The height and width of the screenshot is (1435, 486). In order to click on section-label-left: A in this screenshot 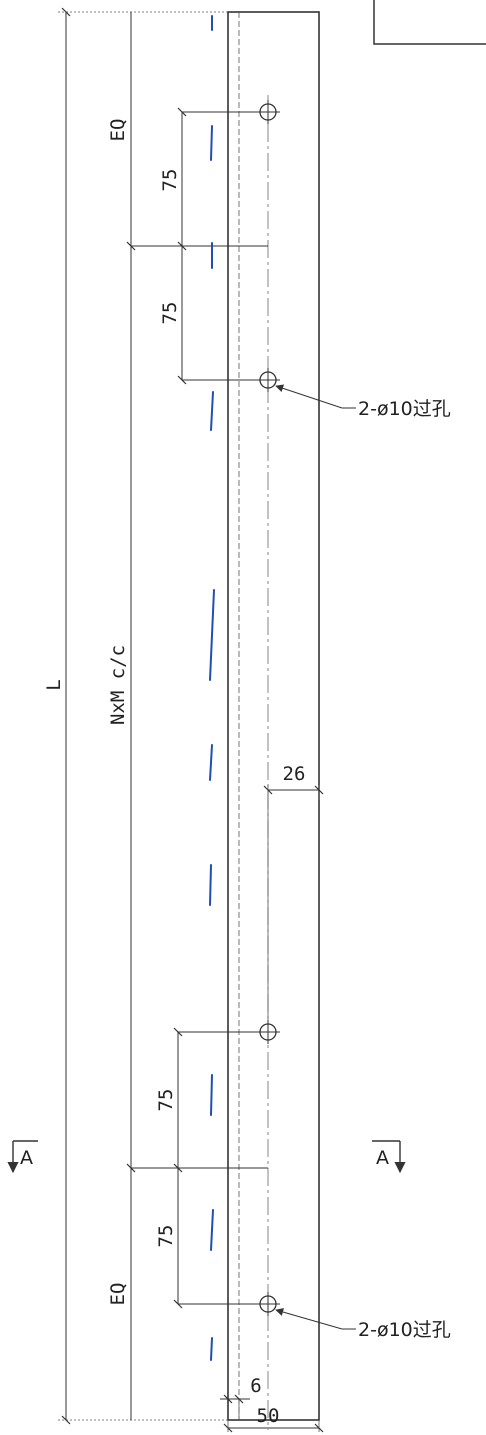, I will do `click(26, 1158)`.